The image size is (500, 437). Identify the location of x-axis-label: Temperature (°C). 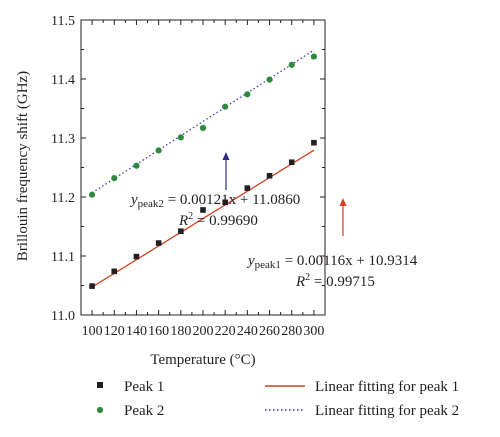
(202, 360).